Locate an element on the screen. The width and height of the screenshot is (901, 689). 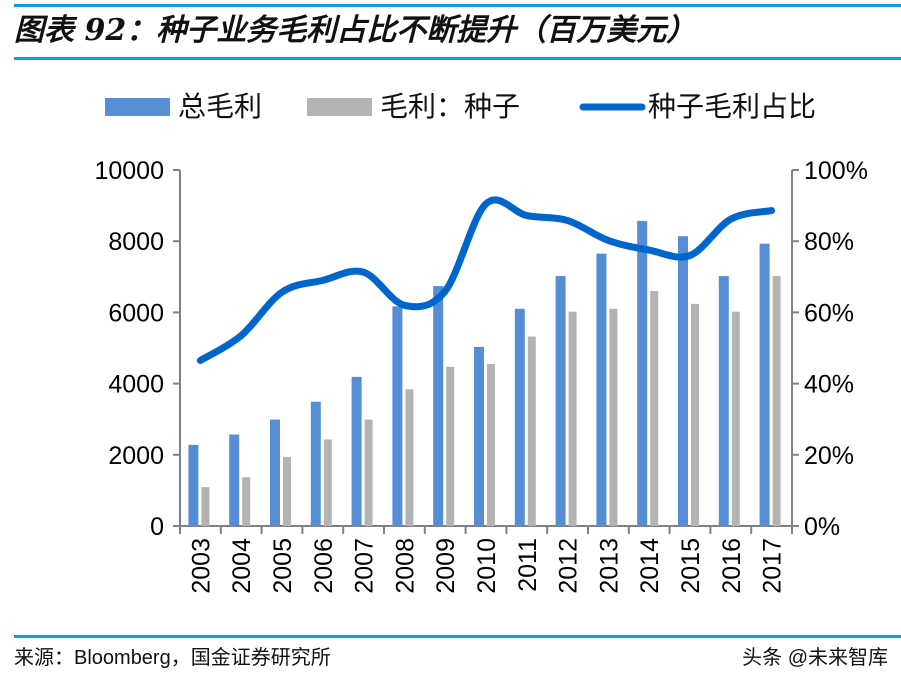
bar-seed-2011 is located at coordinates (531, 431).